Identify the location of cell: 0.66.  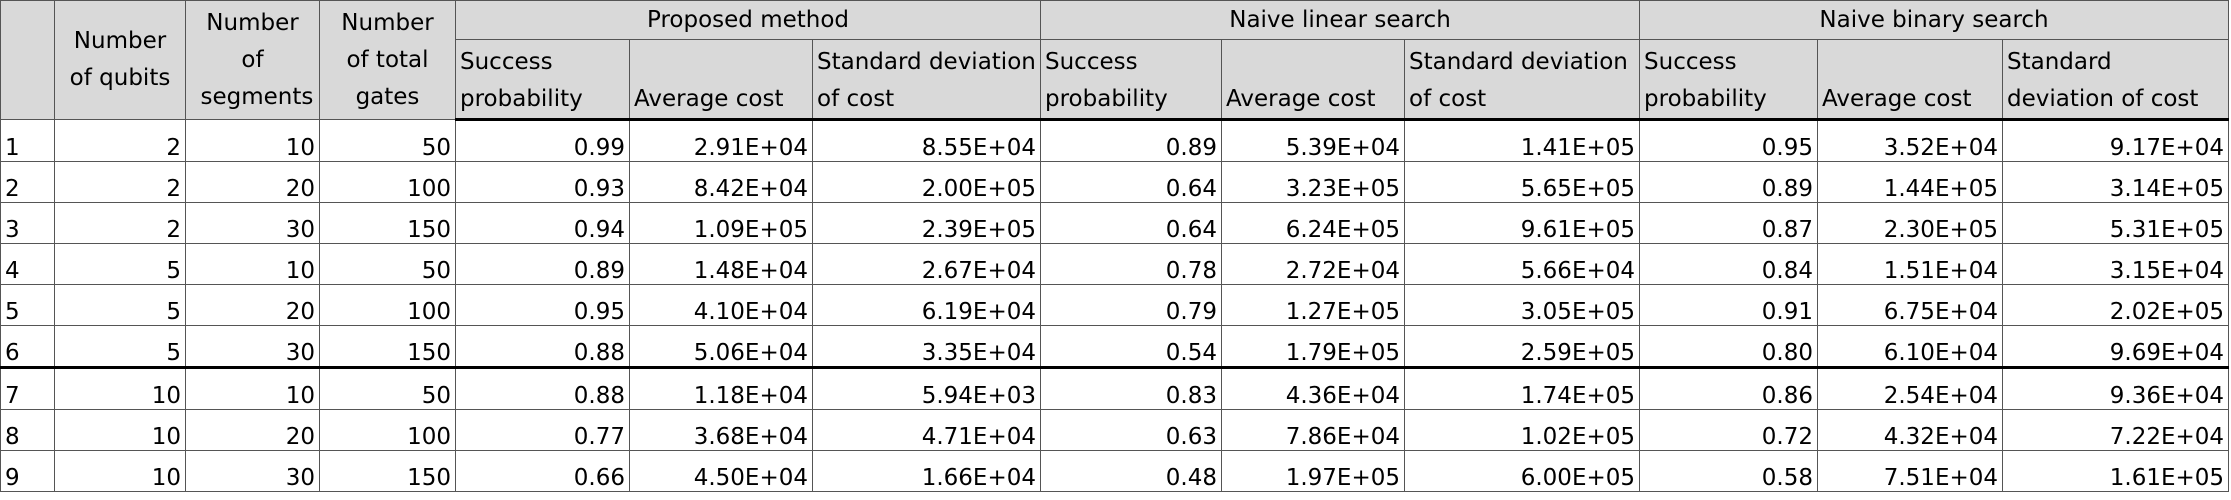
(542, 471).